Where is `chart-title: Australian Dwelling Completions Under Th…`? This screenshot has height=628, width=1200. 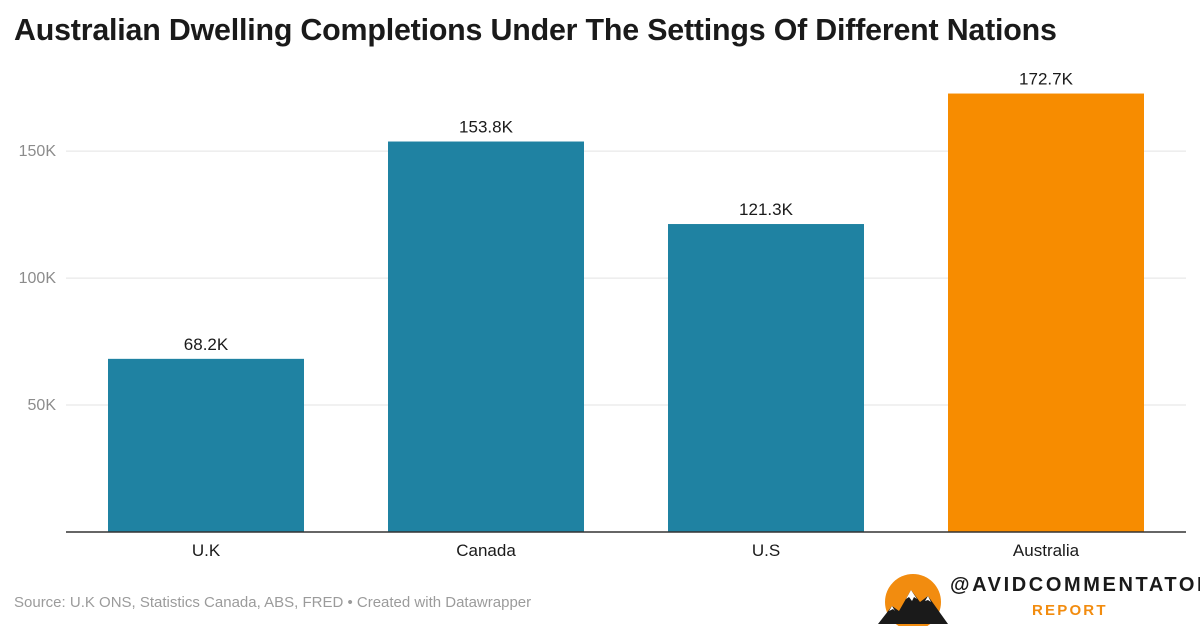
chart-title: Australian Dwelling Completions Under Th… is located at coordinates (535, 29).